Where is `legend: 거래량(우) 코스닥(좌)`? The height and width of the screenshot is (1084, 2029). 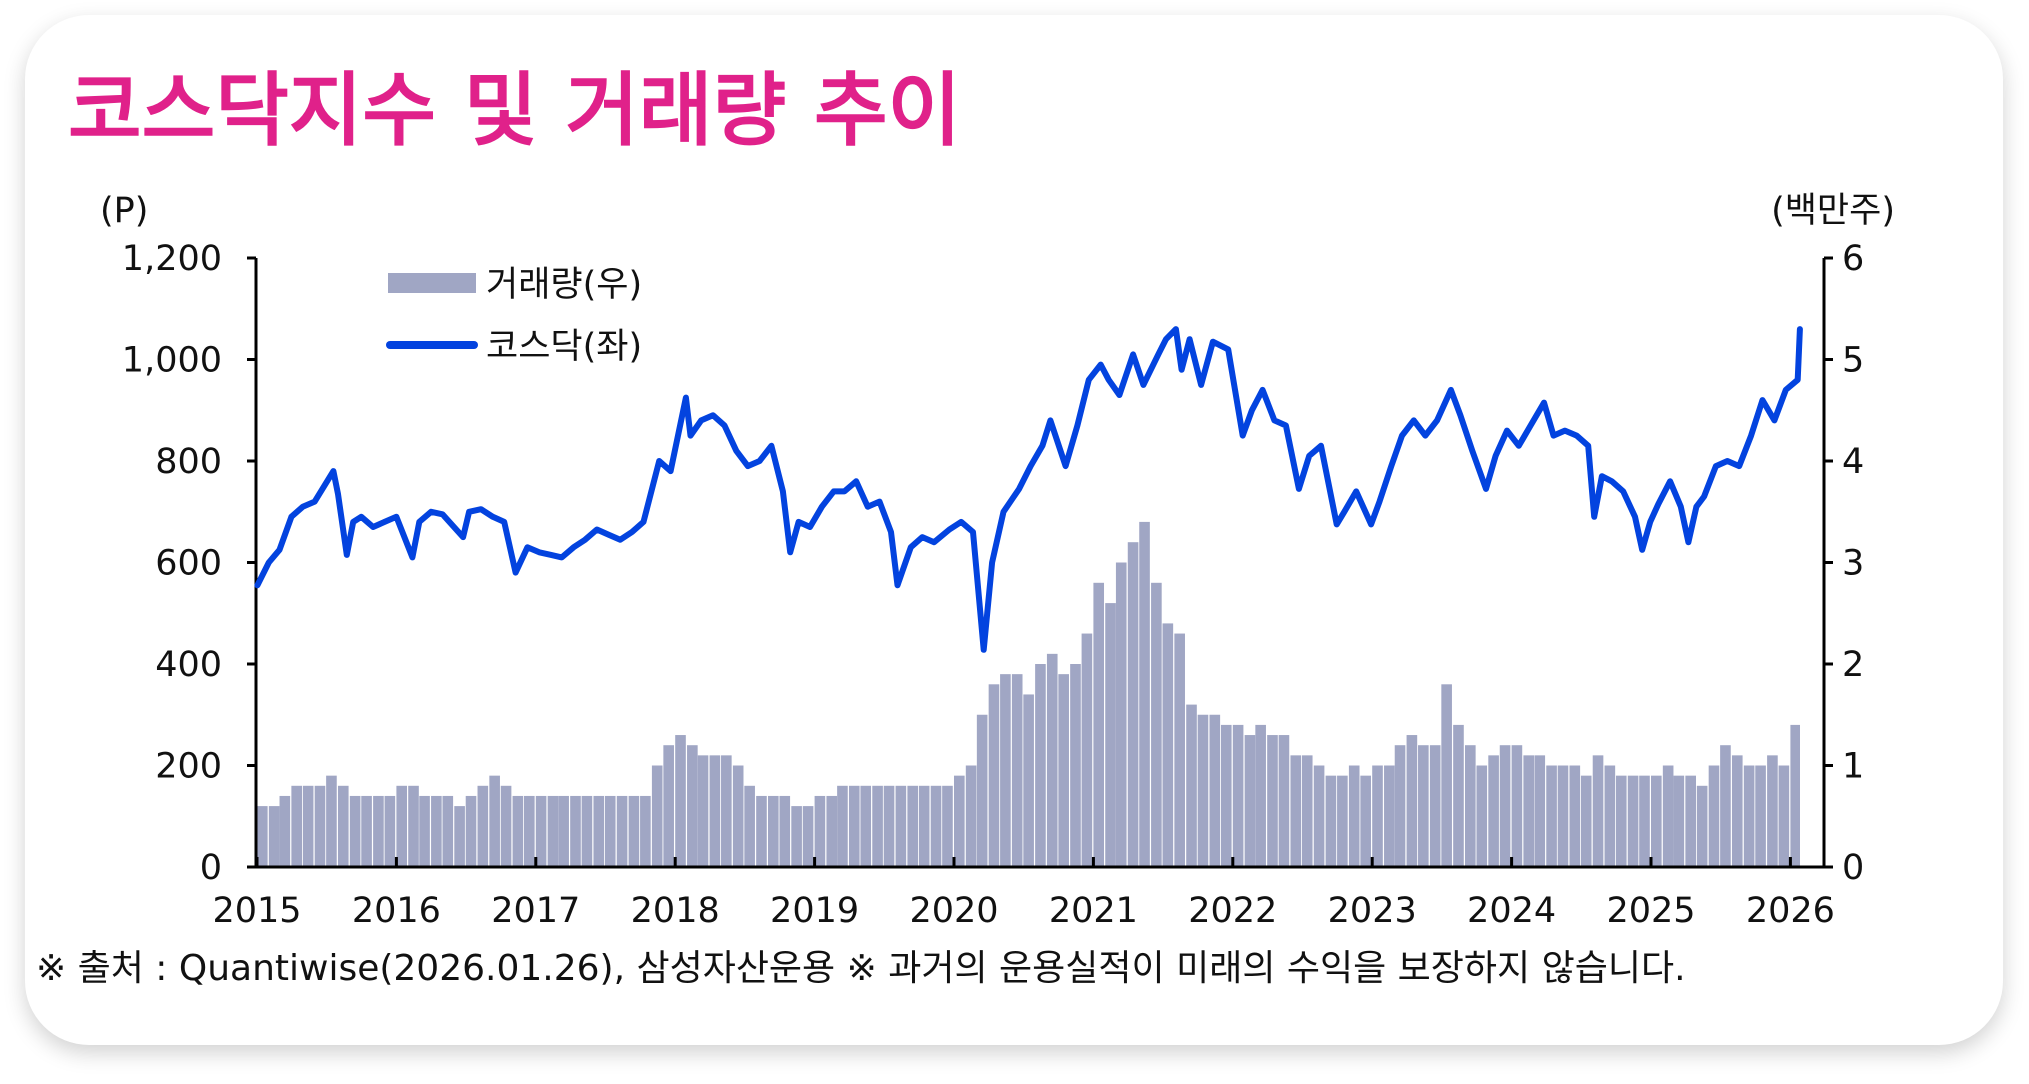
legend: 거래량(우) 코스닥(좌) is located at coordinates (514, 316).